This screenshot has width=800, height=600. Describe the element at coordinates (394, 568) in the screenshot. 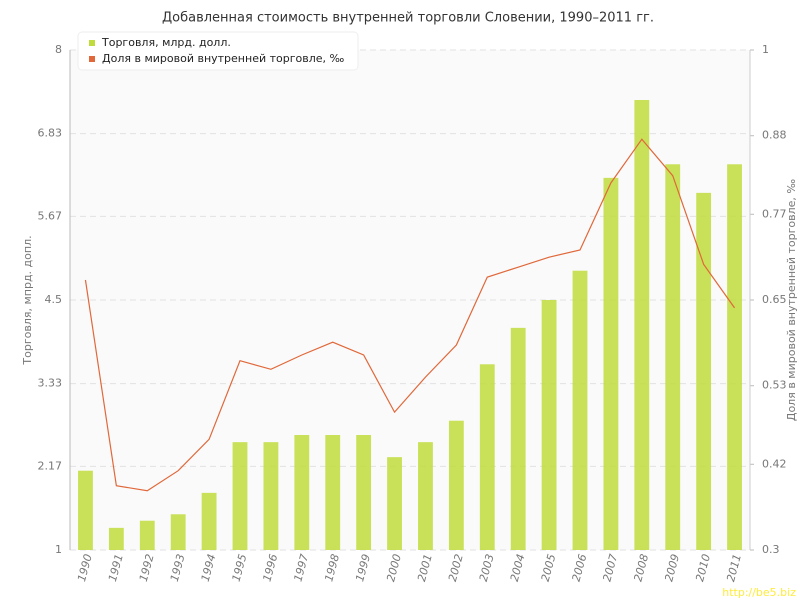

I see `x-tick-label: 2000` at that location.